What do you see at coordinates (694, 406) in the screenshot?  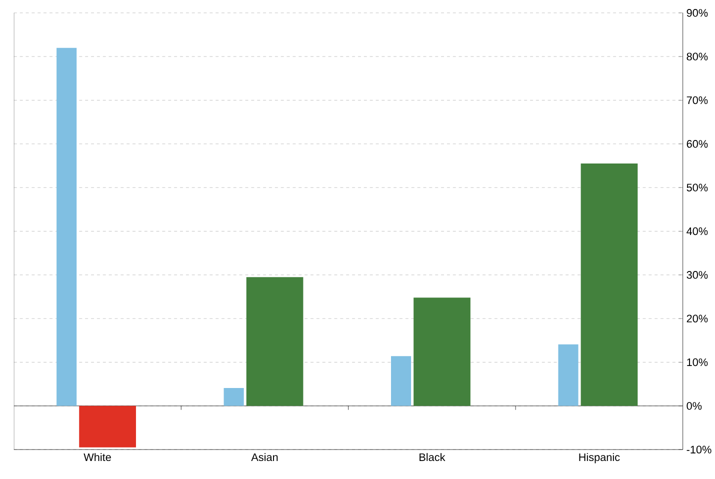 I see `y-tick-label: 0%` at bounding box center [694, 406].